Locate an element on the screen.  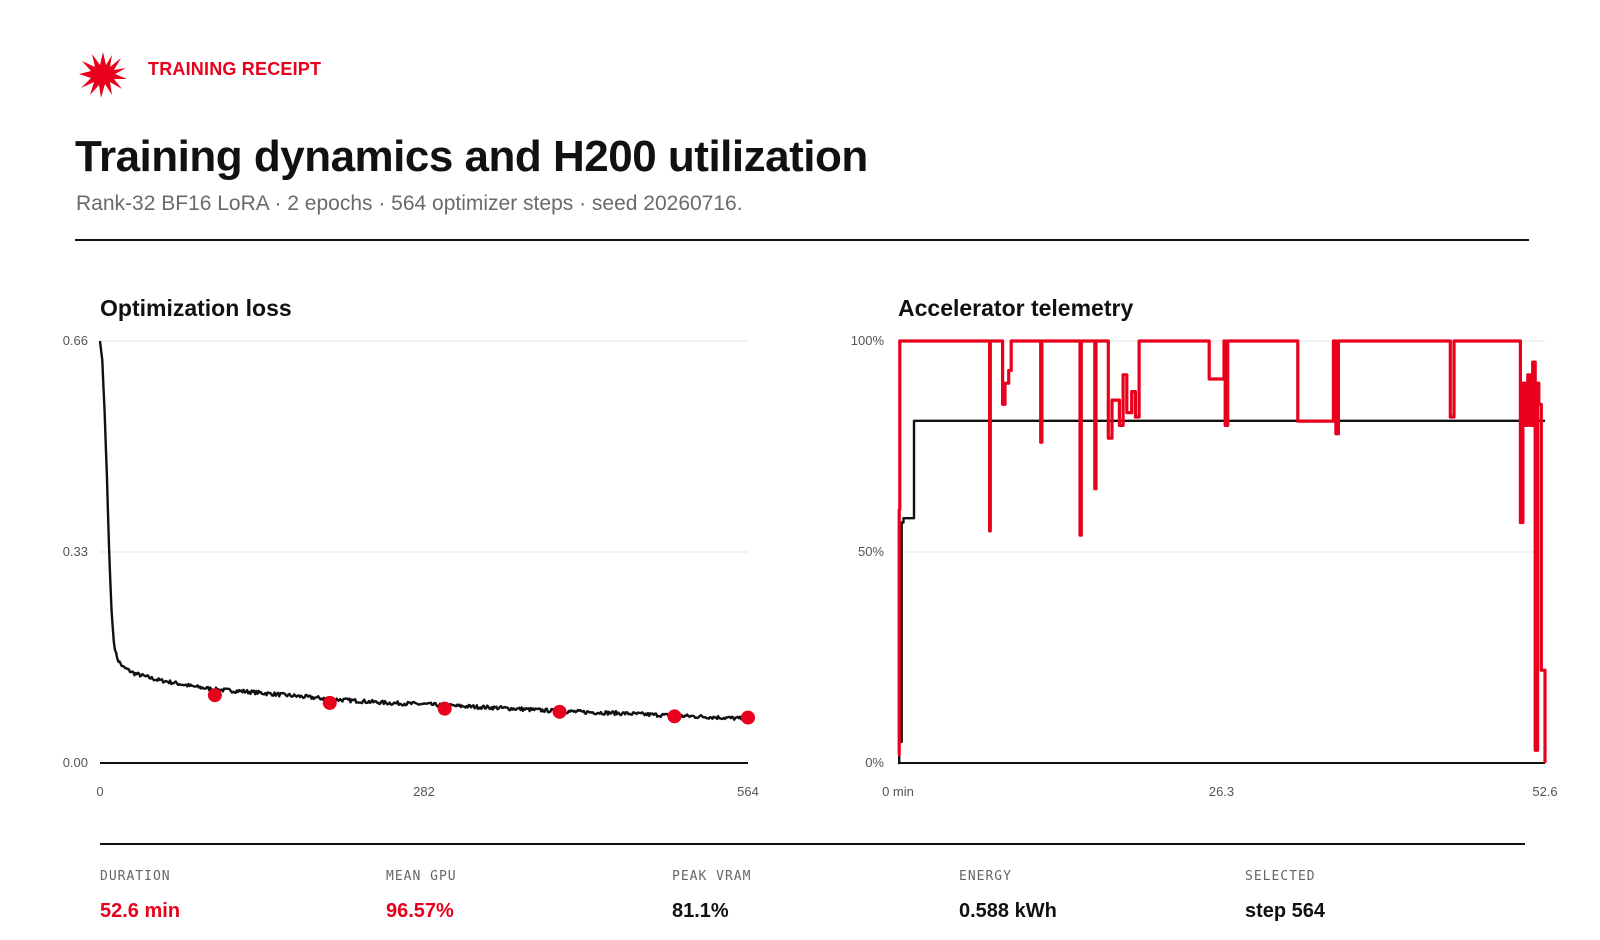
loss-chart-title: Optimization loss is located at coordinates (196, 308).